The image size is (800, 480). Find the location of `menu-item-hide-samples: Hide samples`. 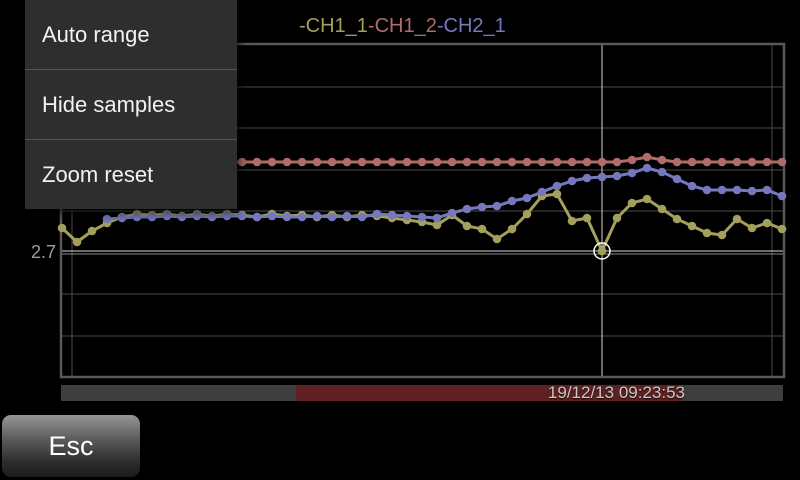

menu-item-hide-samples: Hide samples is located at coordinates (131, 104).